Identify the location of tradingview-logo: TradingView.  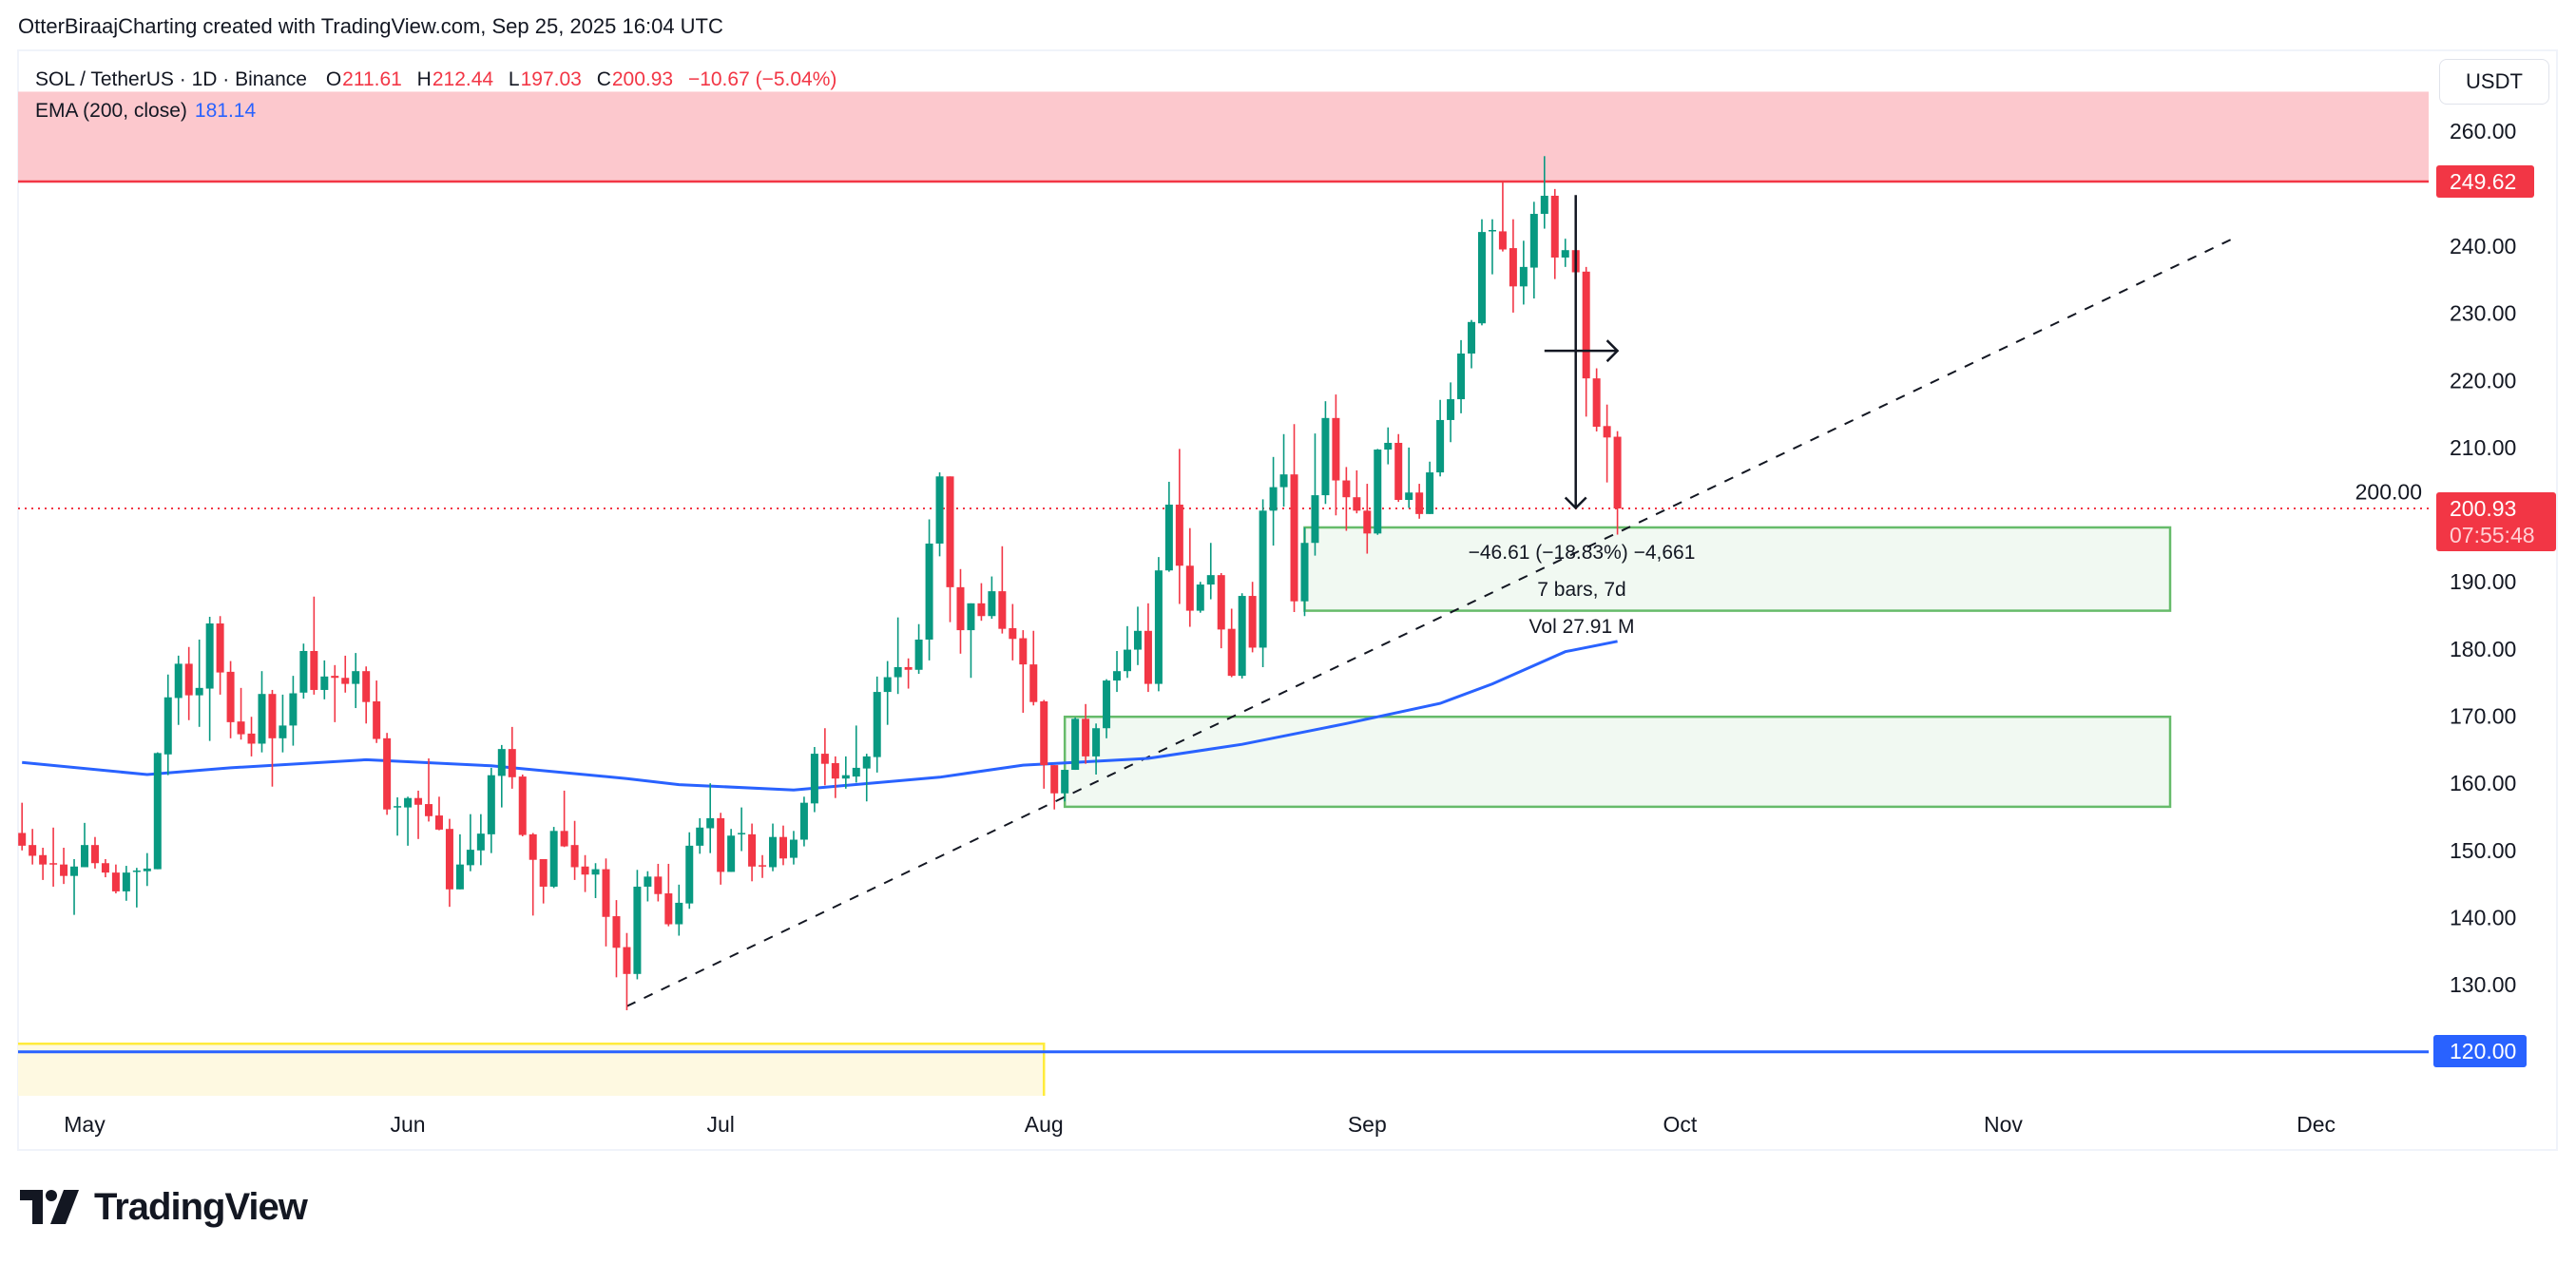
(164, 1207).